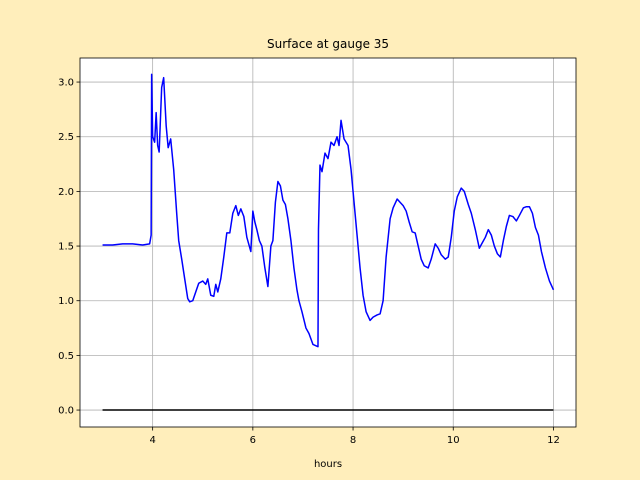 This screenshot has height=480, width=640. What do you see at coordinates (66, 83) in the screenshot?
I see `y-tick-label: 3.0` at bounding box center [66, 83].